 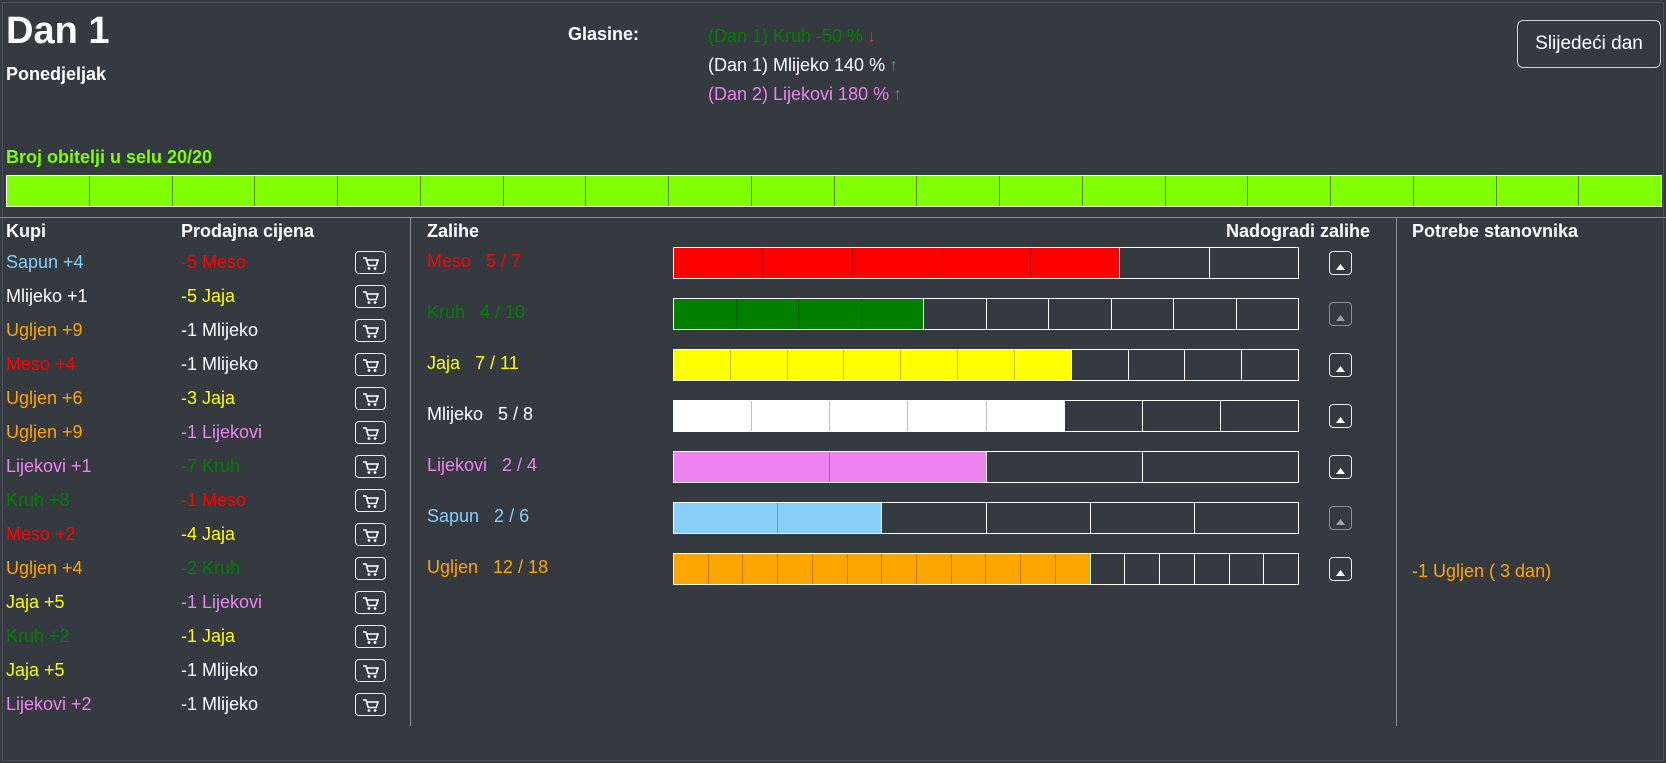 I want to click on sell-price-header: Prodajna cijena, so click(x=248, y=231).